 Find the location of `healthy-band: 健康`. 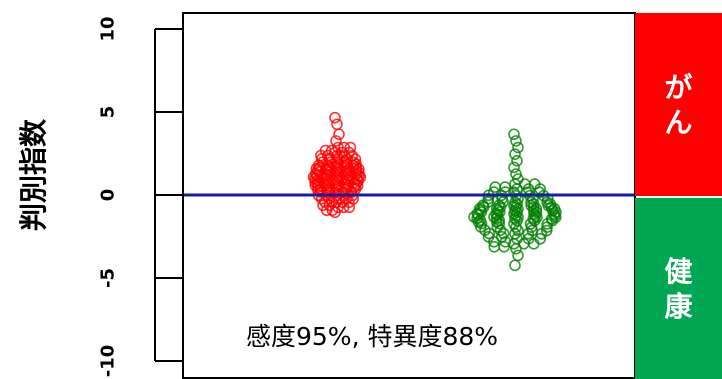

healthy-band: 健康 is located at coordinates (678, 288).